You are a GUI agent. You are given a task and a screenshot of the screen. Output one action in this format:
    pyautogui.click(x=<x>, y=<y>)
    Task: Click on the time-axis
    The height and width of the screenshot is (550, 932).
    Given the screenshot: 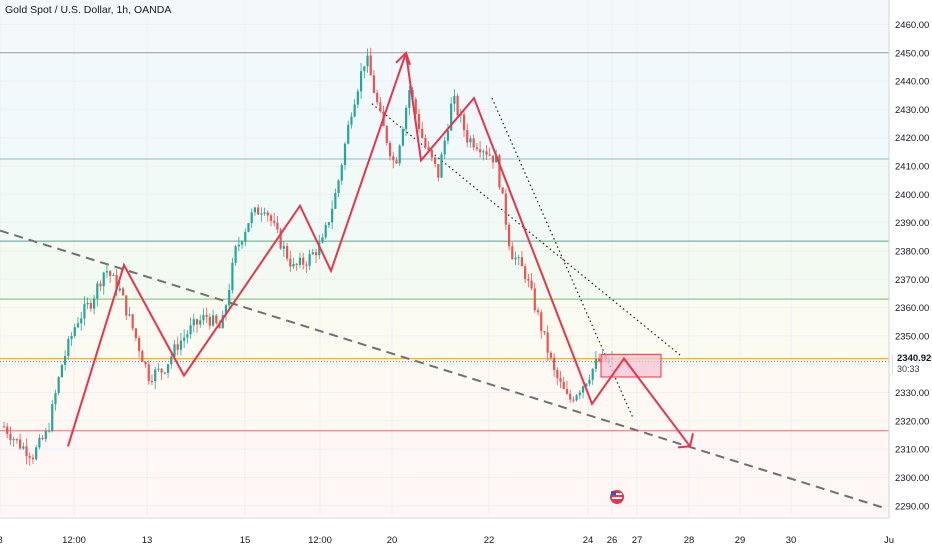 What is the action you would take?
    pyautogui.click(x=466, y=528)
    